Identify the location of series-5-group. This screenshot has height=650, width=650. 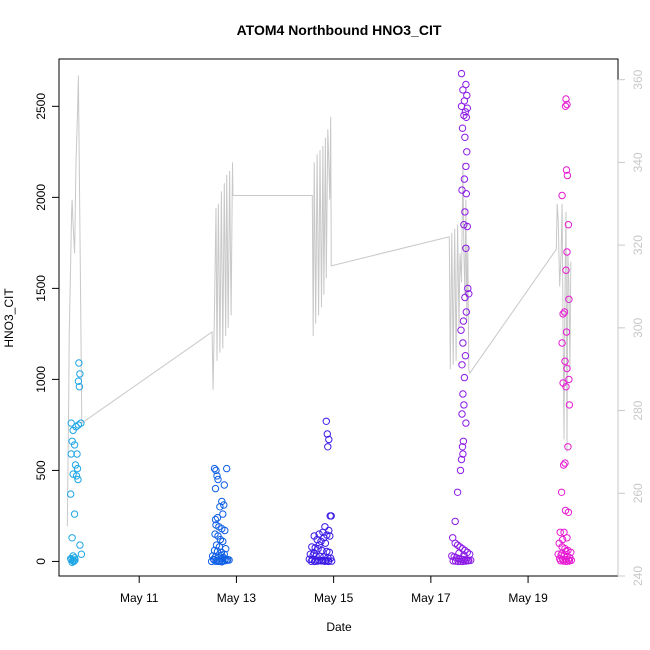
(564, 330).